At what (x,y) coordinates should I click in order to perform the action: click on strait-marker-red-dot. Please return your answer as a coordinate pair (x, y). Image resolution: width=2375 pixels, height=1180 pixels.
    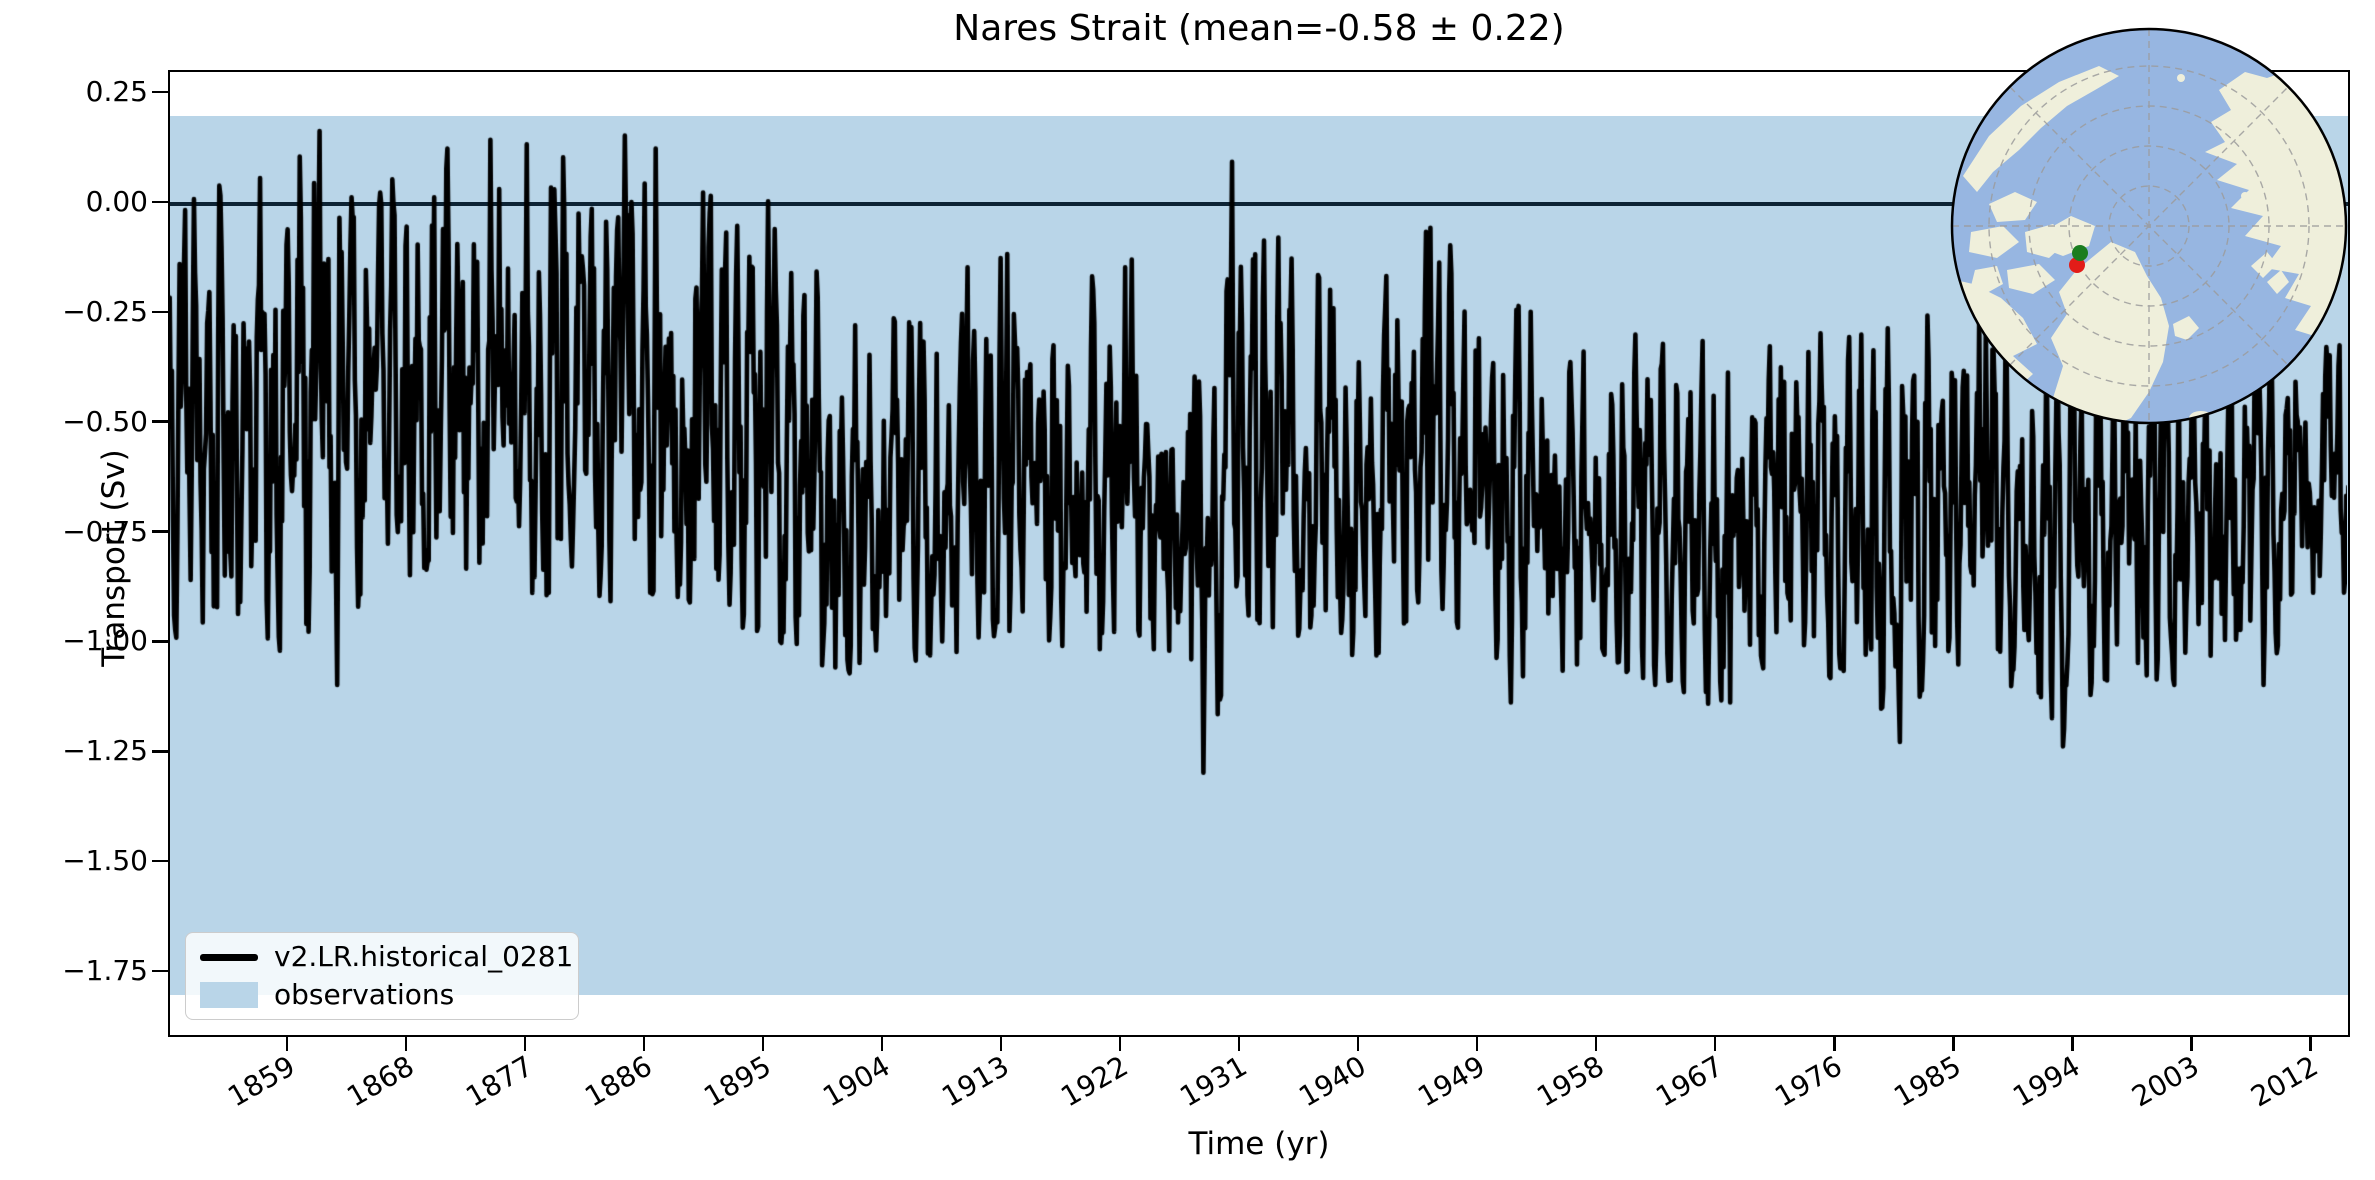
    Looking at the image, I should click on (2077, 265).